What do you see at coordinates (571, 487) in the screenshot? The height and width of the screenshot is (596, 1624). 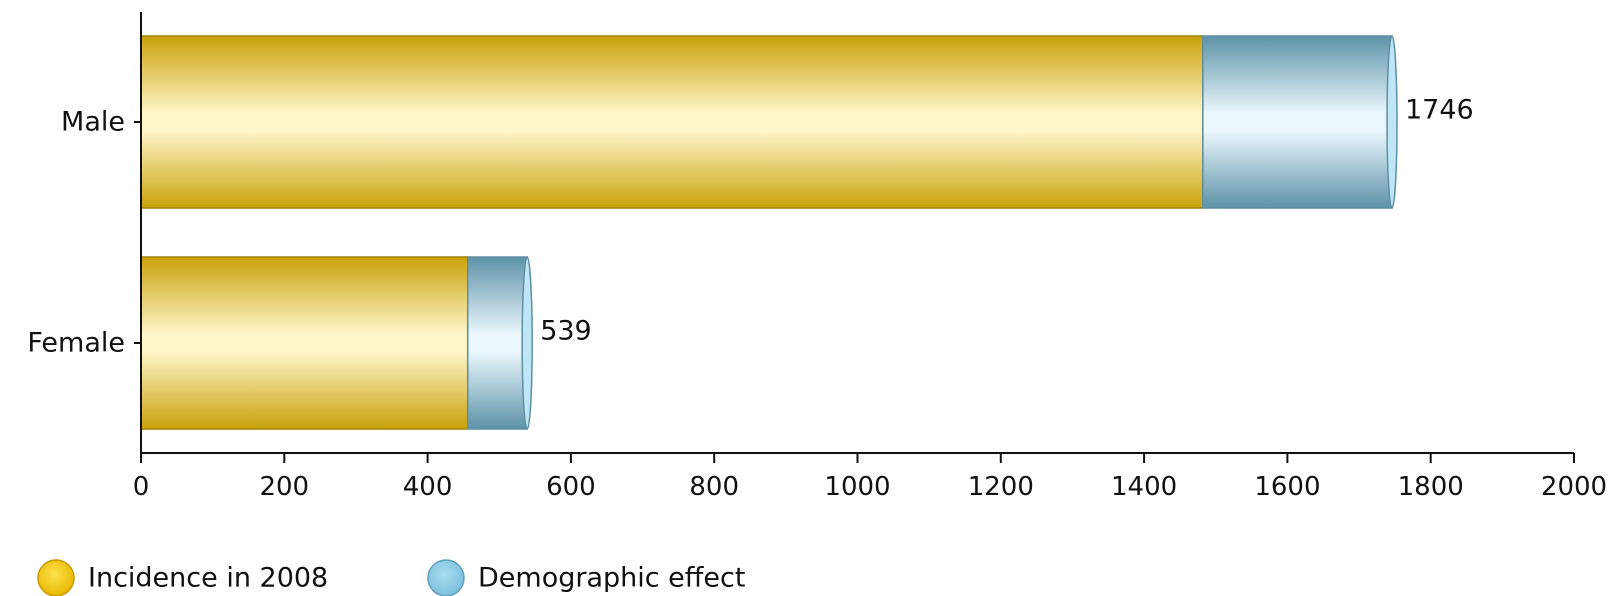 I see `x-tick-label: 600` at bounding box center [571, 487].